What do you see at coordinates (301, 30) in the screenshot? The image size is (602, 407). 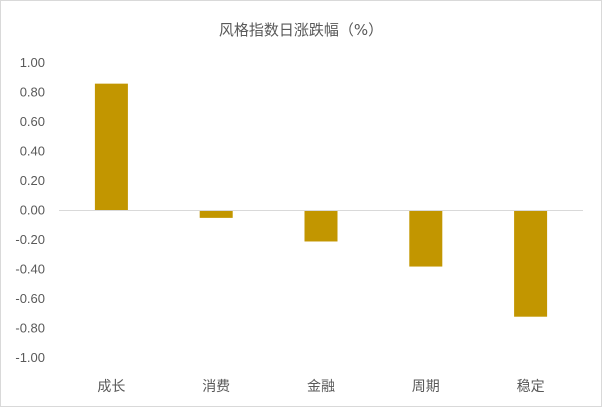 I see `chart-title: 风格指数日涨跌幅（%）` at bounding box center [301, 30].